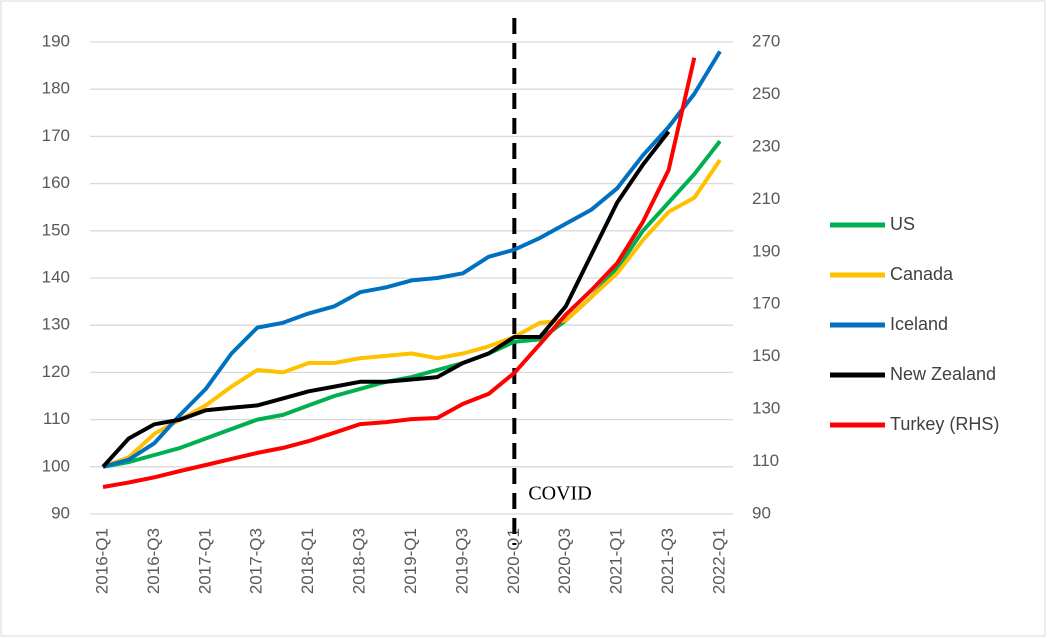 The image size is (1047, 638). What do you see at coordinates (56, 465) in the screenshot?
I see `y-tick-label: 100` at bounding box center [56, 465].